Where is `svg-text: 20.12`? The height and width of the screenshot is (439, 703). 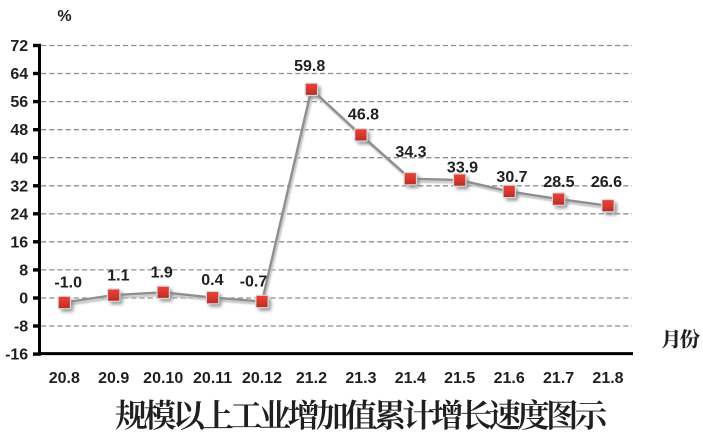
svg-text: 20.12 is located at coordinates (262, 378).